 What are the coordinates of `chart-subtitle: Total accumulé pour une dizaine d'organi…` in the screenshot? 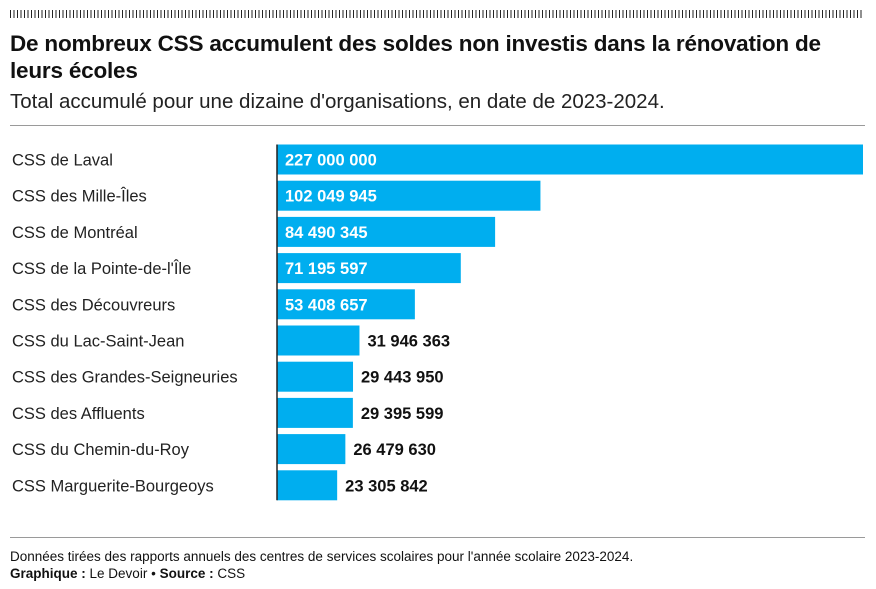 It's located at (337, 101).